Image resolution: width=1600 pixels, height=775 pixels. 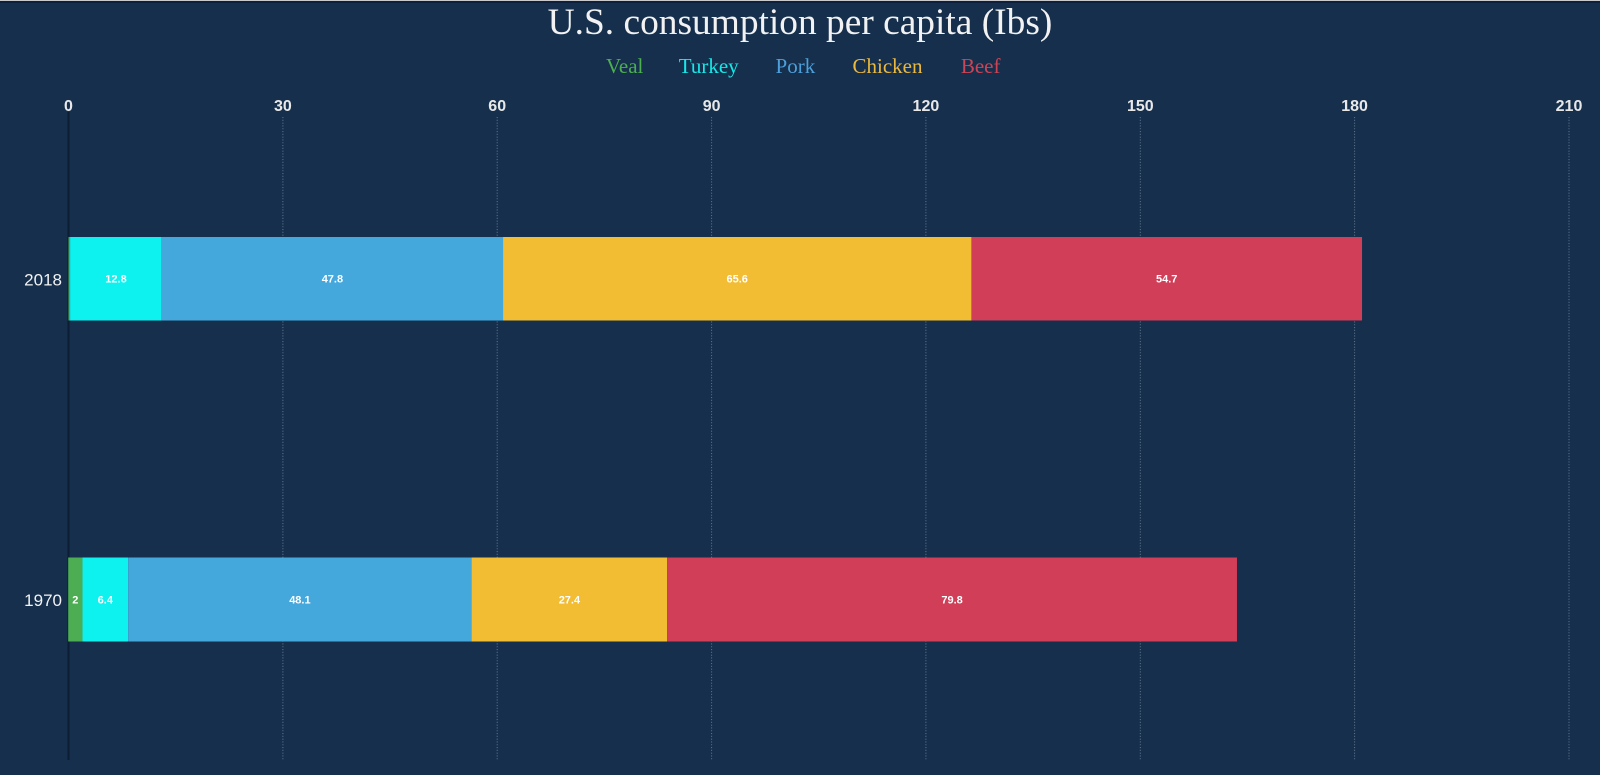 I want to click on svg-text: 12.8, so click(x=115, y=280).